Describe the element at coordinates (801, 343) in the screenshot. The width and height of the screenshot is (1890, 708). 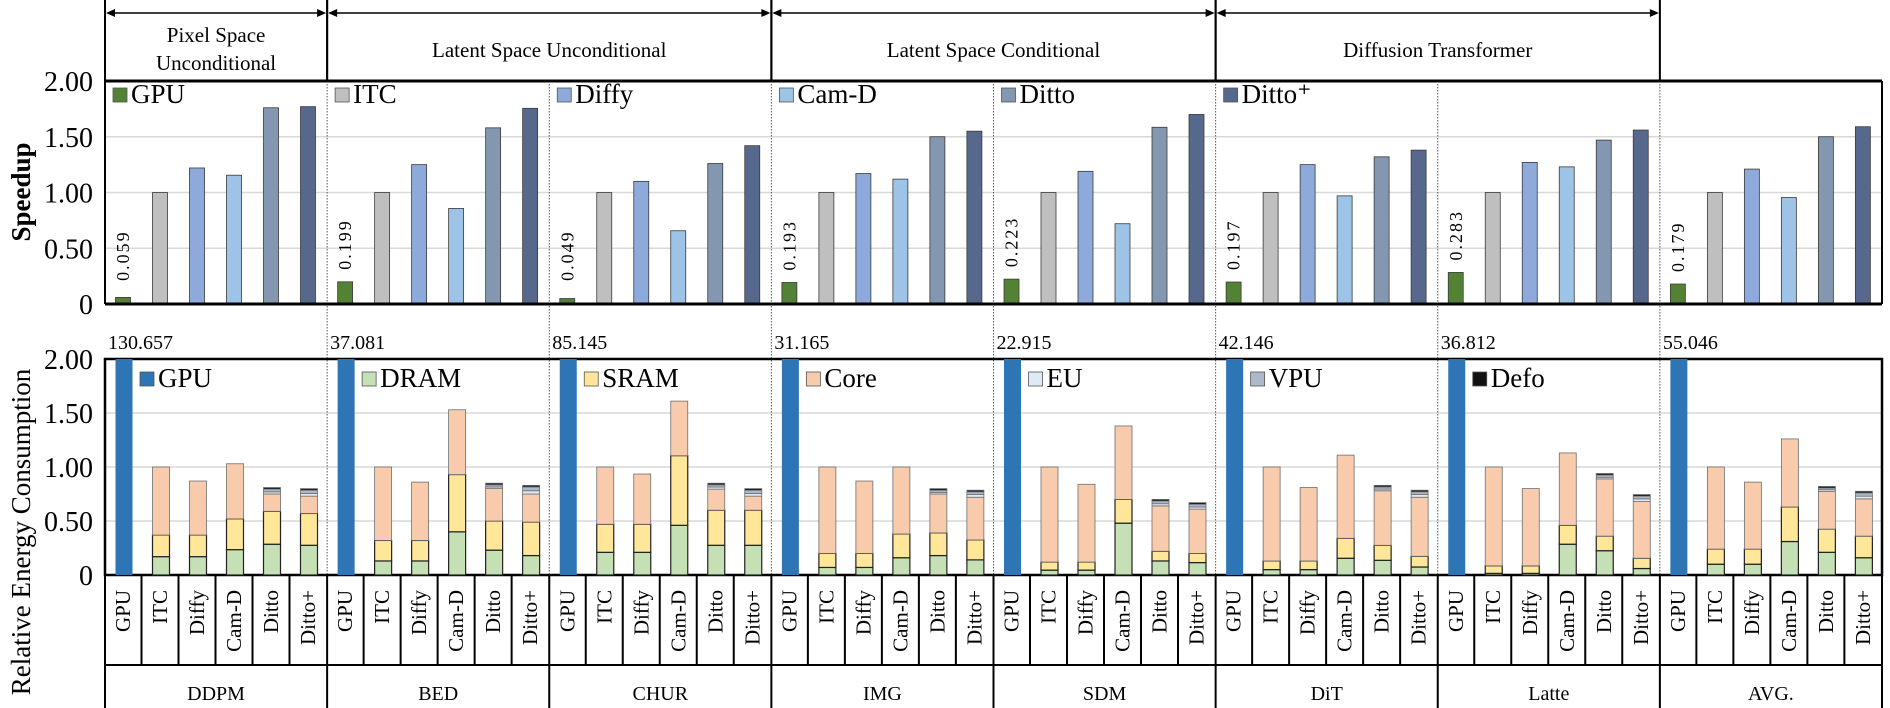
I see `gpu-energy-value: 31.165` at that location.